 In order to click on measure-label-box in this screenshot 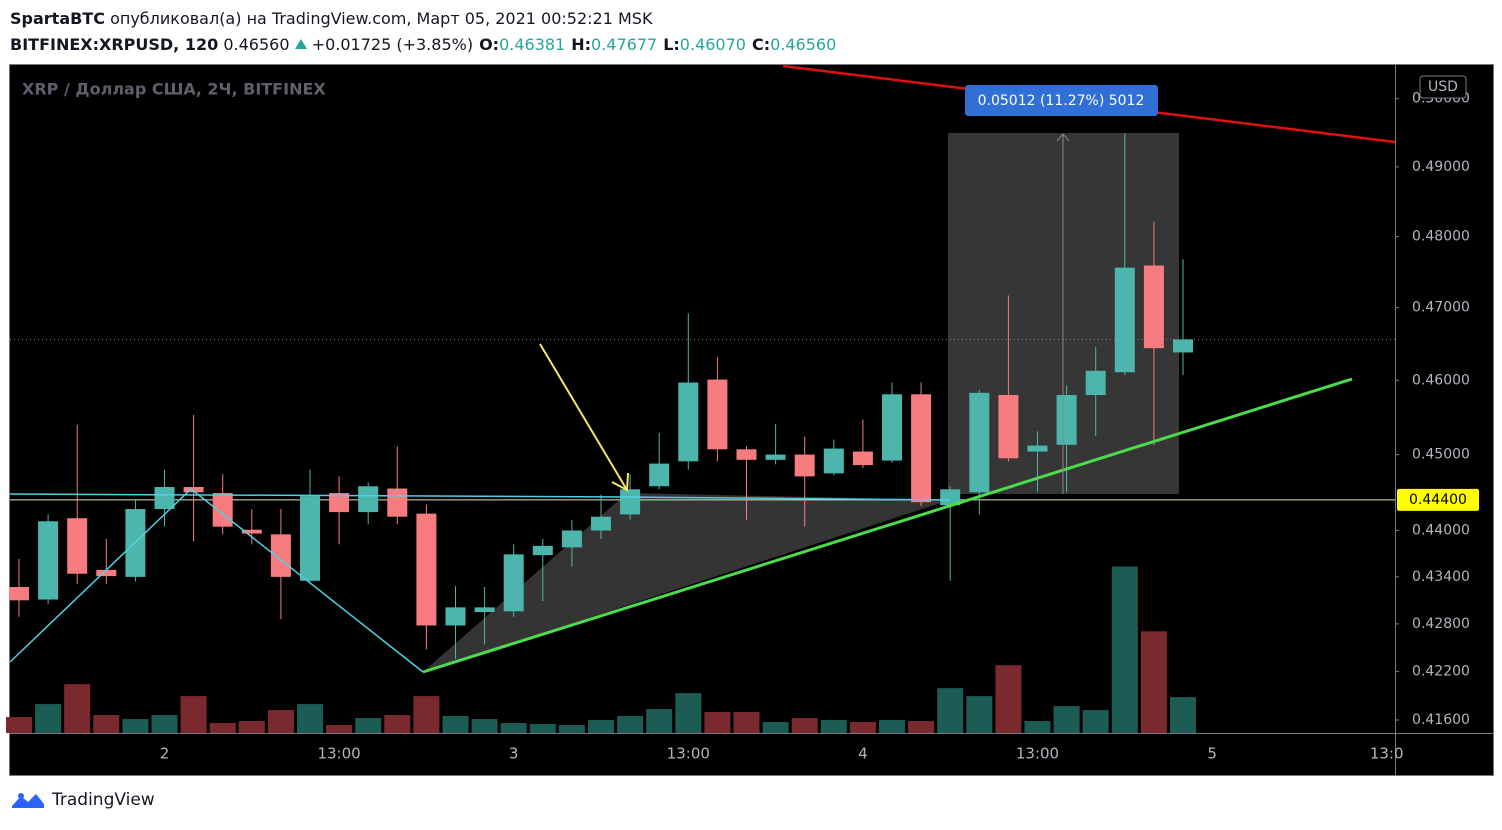, I will do `click(1061, 100)`.